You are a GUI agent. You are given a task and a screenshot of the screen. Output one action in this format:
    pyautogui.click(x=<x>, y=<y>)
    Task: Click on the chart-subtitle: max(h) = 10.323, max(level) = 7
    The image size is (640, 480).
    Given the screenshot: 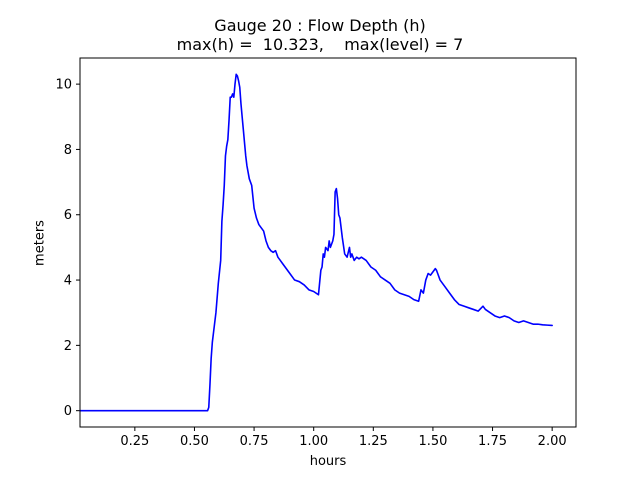 What is the action you would take?
    pyautogui.click(x=320, y=44)
    